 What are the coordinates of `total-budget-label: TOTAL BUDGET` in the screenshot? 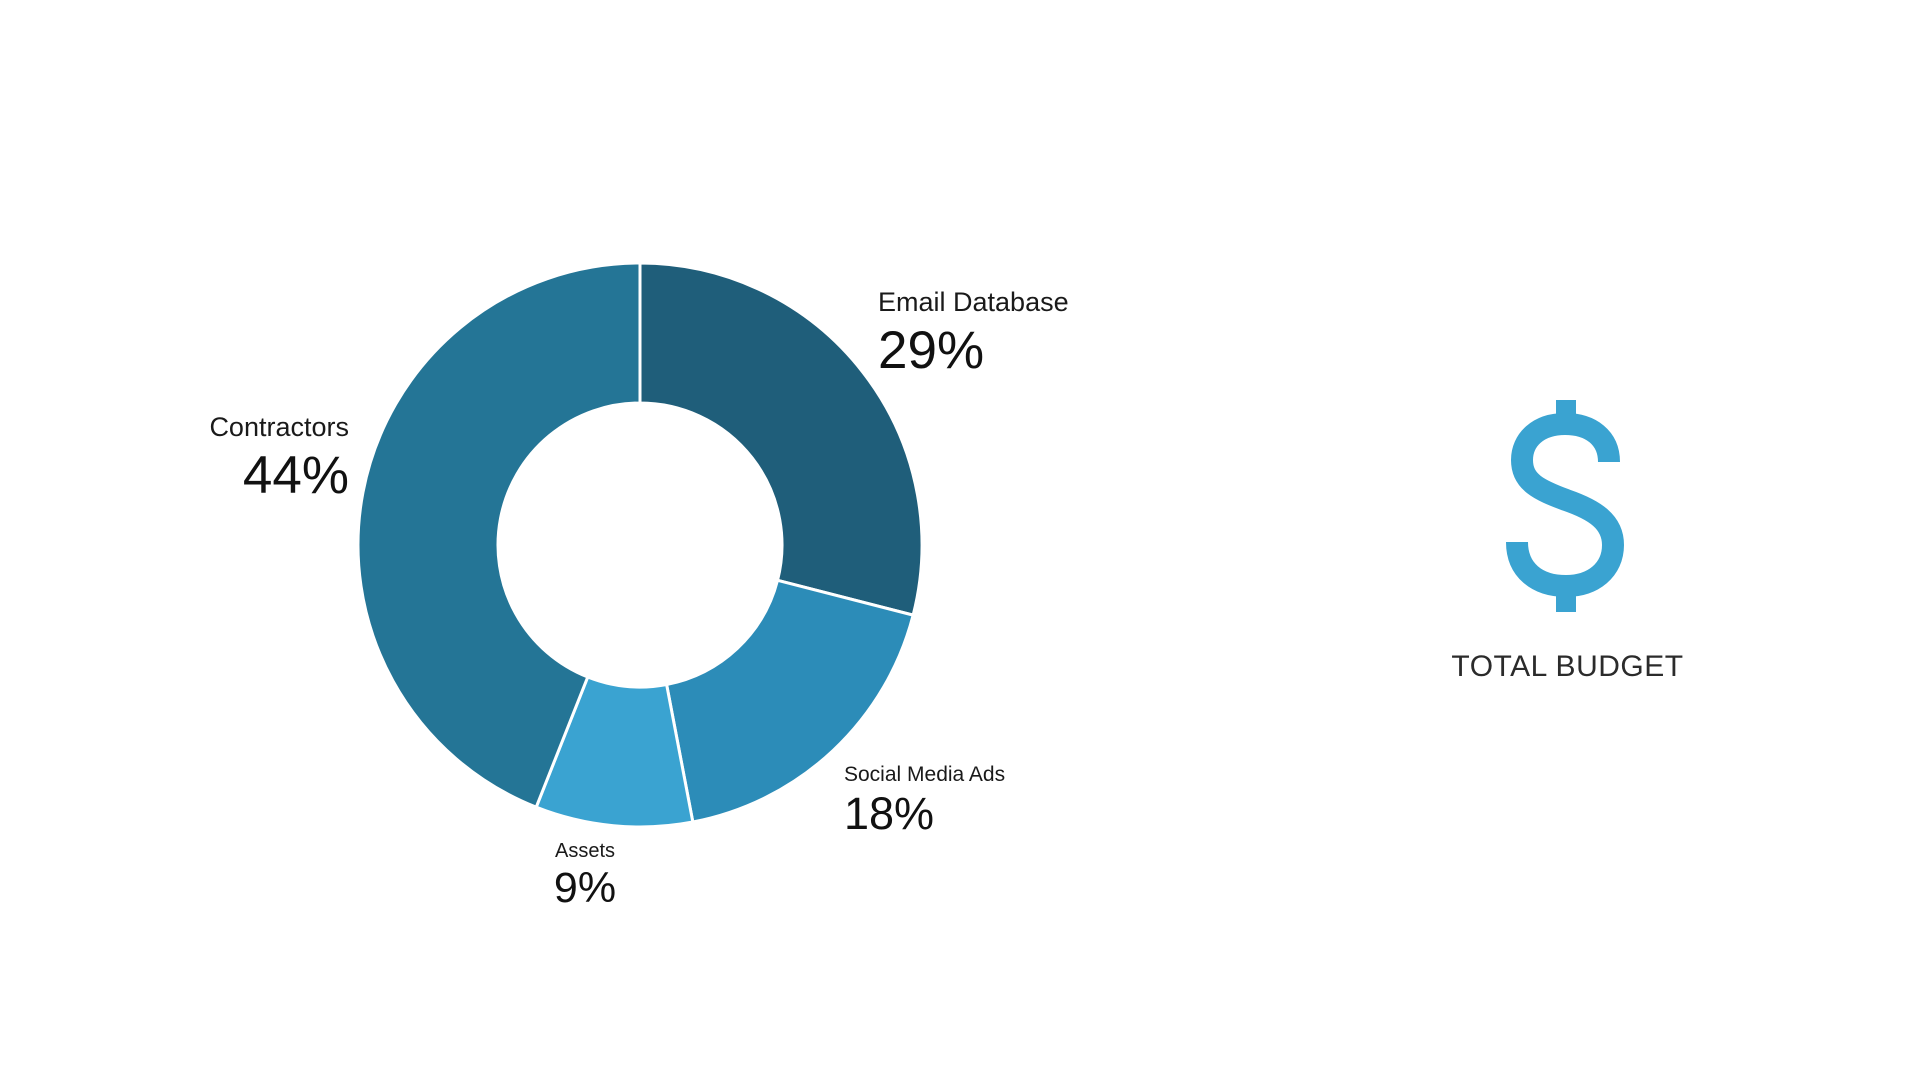 It's located at (1567, 666).